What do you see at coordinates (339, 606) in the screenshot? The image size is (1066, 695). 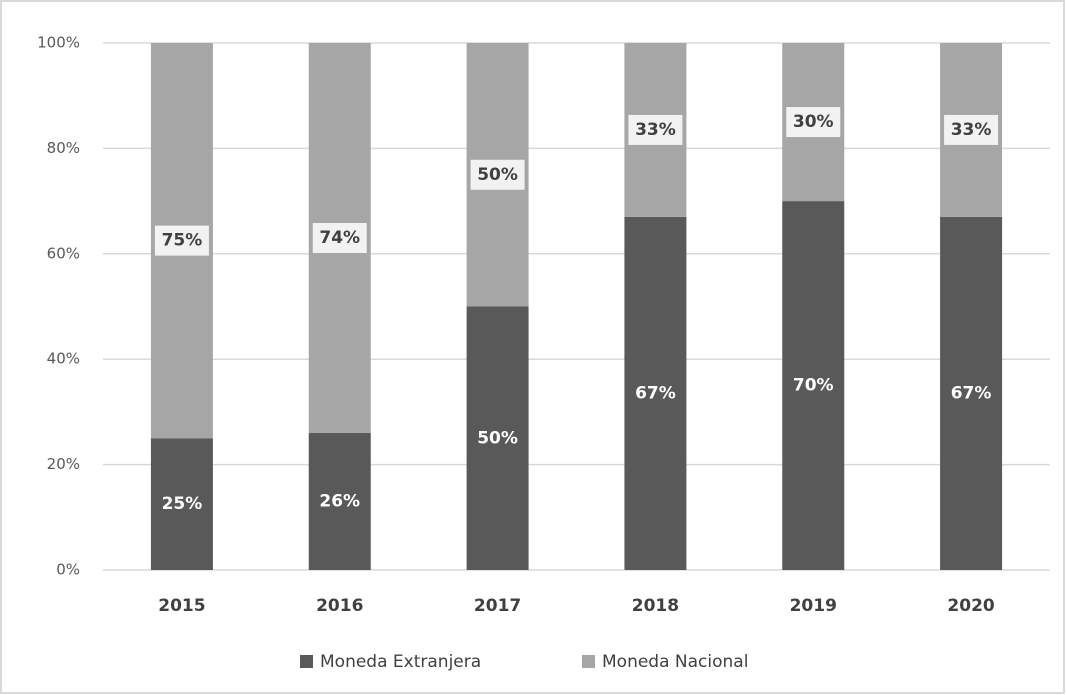 I see `x-tick-label: 2016` at bounding box center [339, 606].